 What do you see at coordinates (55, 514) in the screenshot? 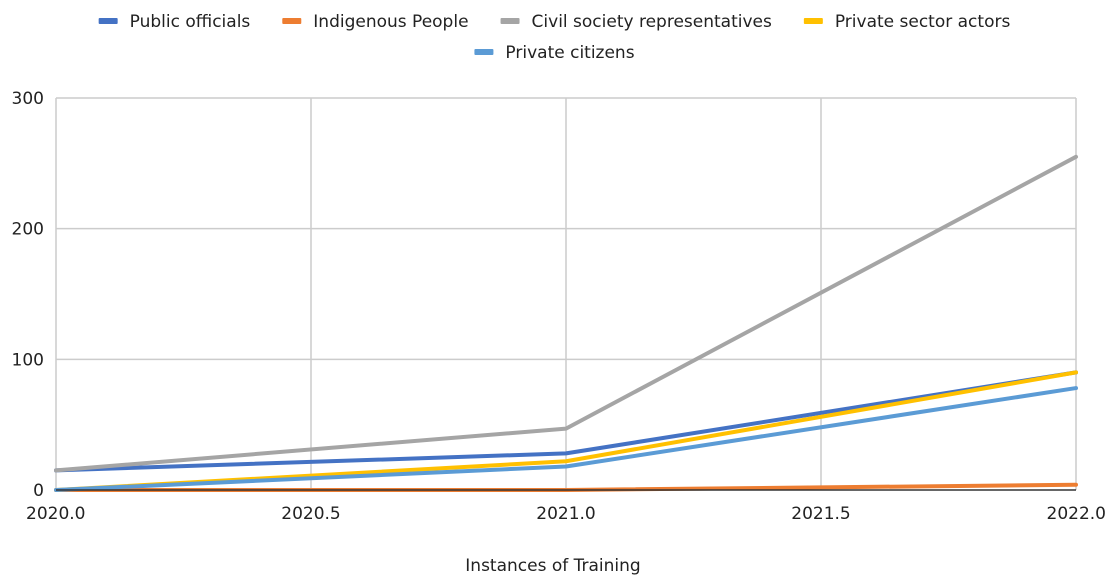
I see `x-tick-label: 2020.0` at bounding box center [55, 514].